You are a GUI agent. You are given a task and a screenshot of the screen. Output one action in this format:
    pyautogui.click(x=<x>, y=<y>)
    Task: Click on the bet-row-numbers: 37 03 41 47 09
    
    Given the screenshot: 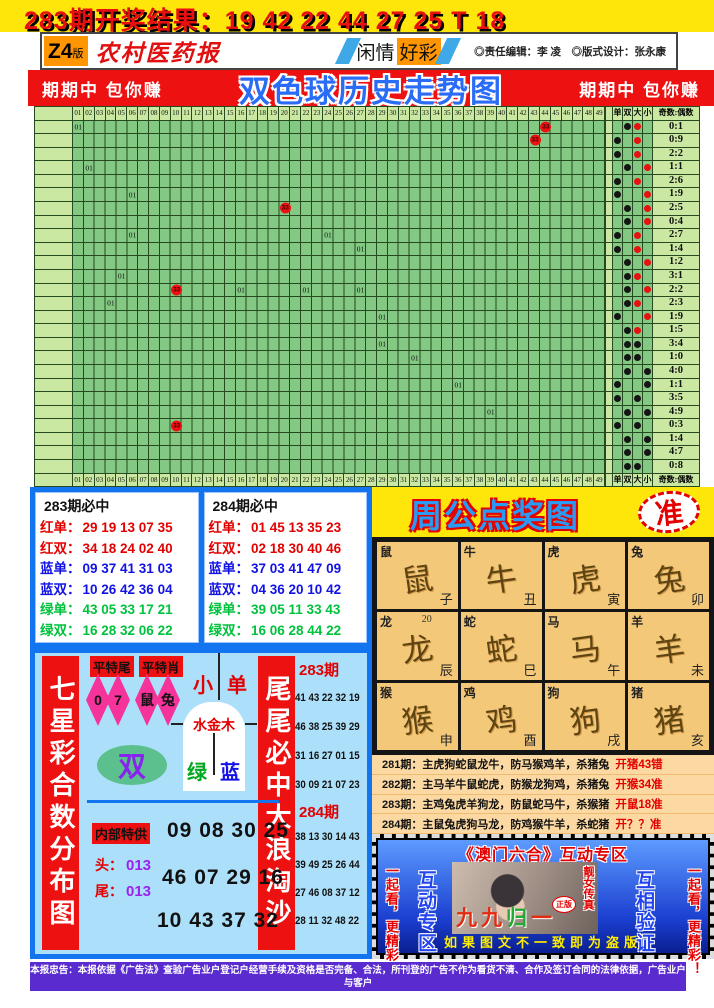 What is the action you would take?
    pyautogui.click(x=296, y=568)
    